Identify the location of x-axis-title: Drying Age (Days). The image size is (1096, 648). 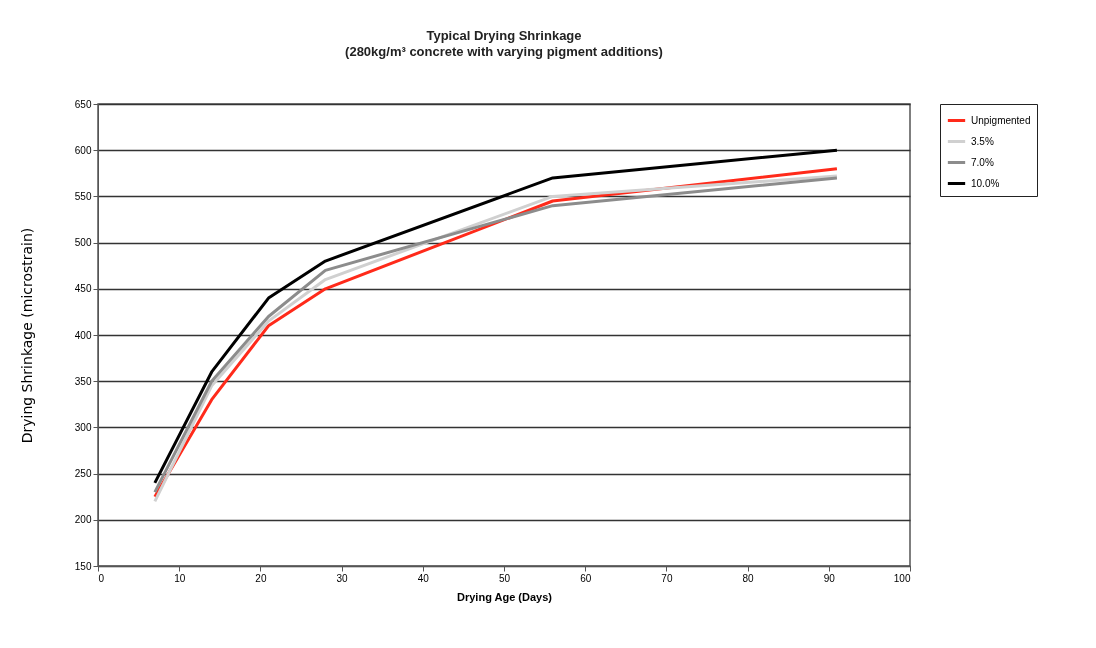
(505, 596).